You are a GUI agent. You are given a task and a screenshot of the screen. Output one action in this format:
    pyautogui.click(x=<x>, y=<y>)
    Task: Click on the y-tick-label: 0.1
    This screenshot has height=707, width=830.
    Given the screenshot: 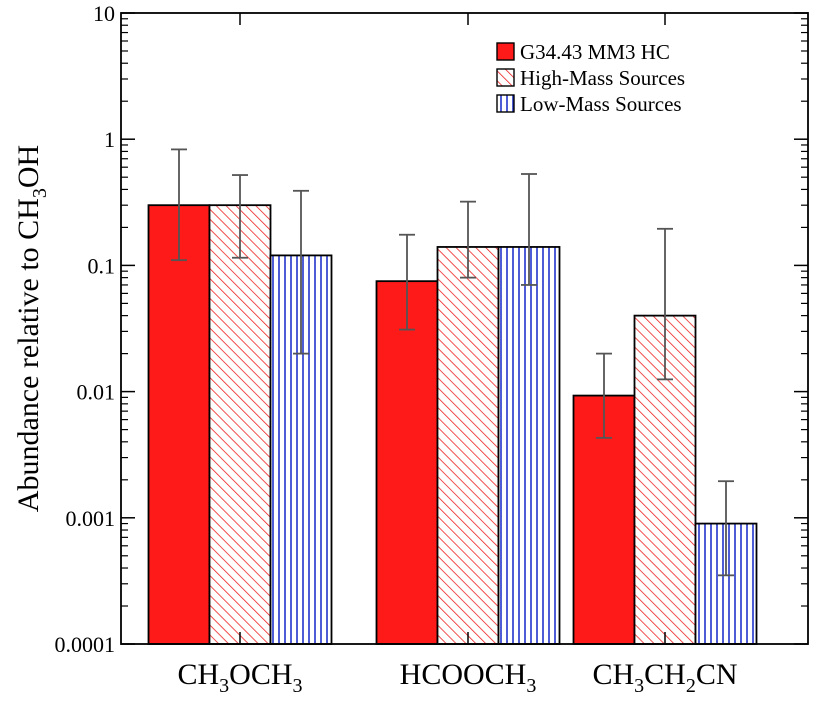 What is the action you would take?
    pyautogui.click(x=102, y=265)
    